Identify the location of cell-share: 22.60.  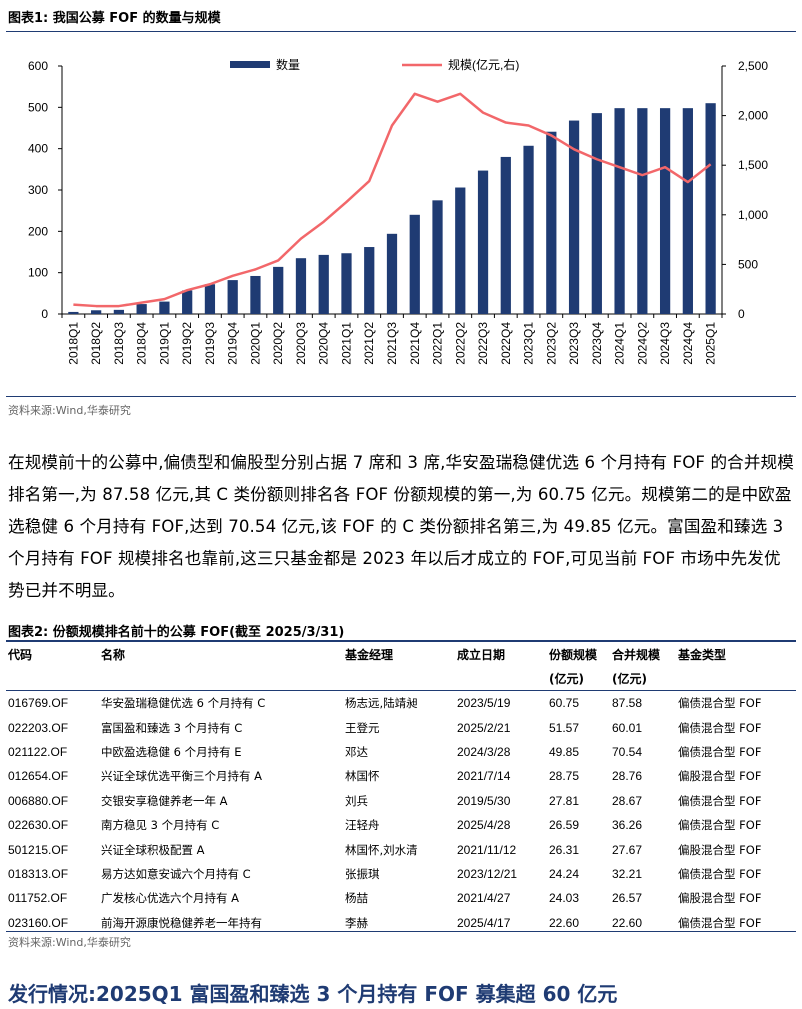
(564, 922).